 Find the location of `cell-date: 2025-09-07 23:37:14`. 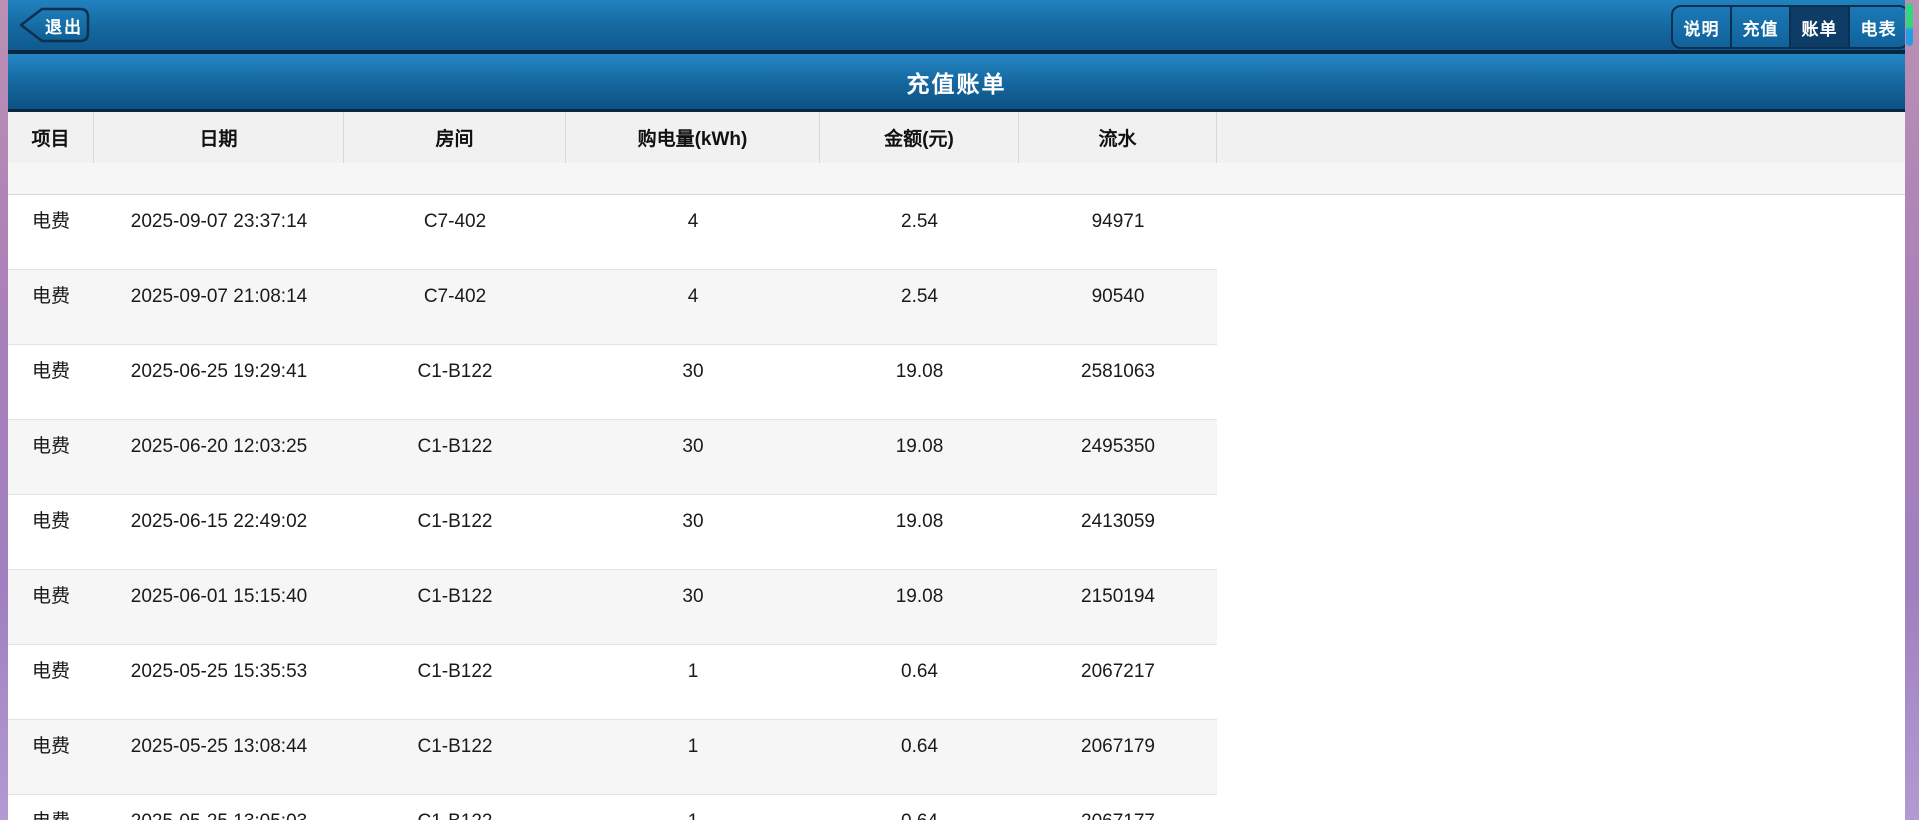

cell-date: 2025-09-07 23:37:14 is located at coordinates (219, 221).